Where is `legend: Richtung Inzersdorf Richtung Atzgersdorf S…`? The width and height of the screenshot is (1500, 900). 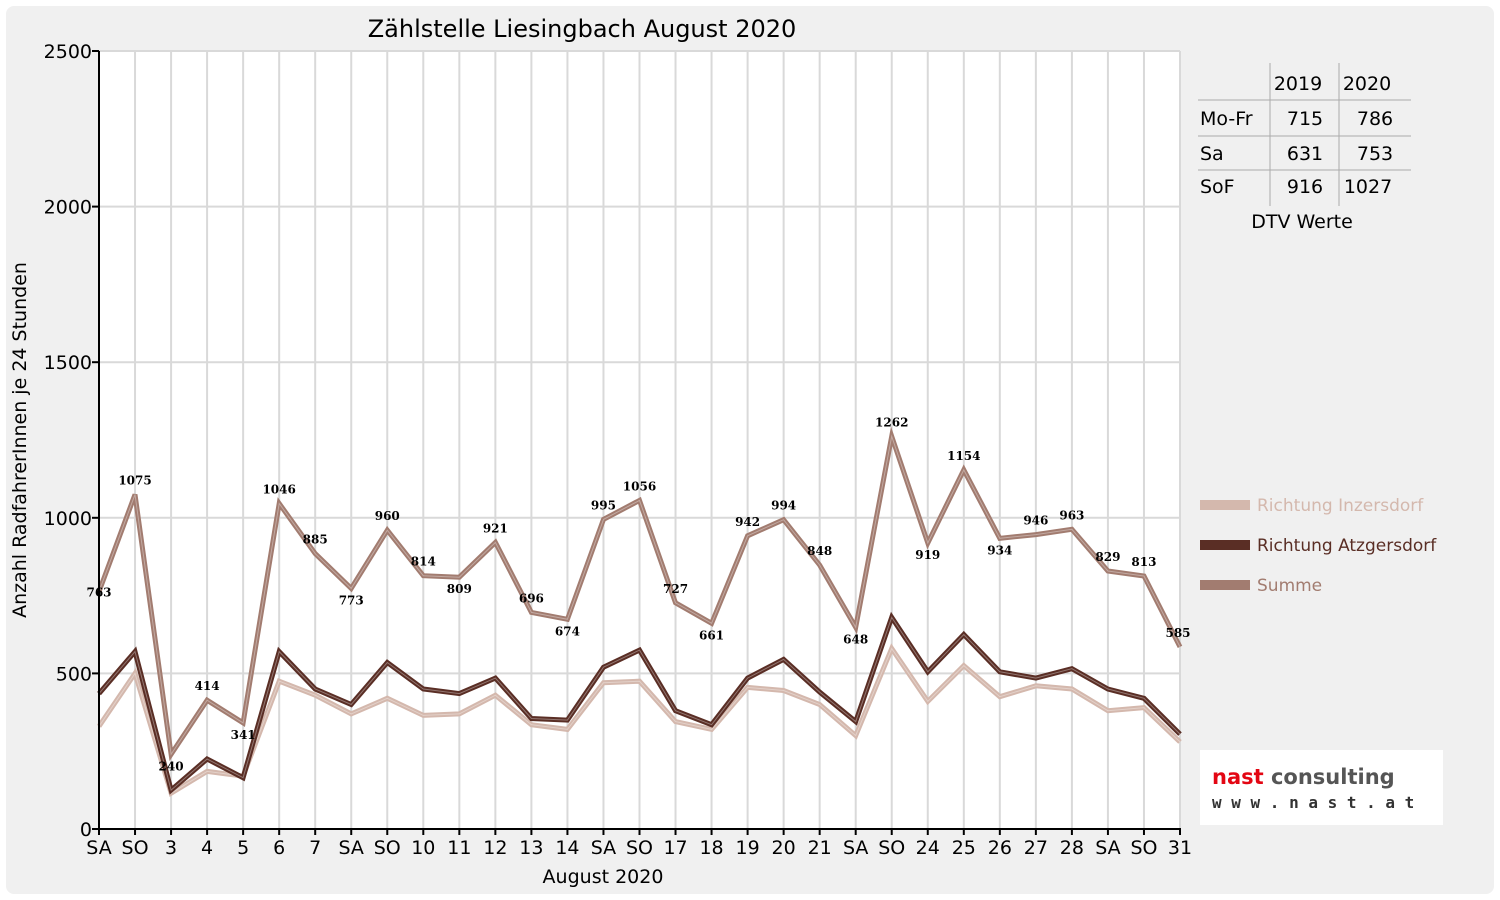 legend: Richtung Inzersdorf Richtung Atzgersdorf S… is located at coordinates (1318, 546).